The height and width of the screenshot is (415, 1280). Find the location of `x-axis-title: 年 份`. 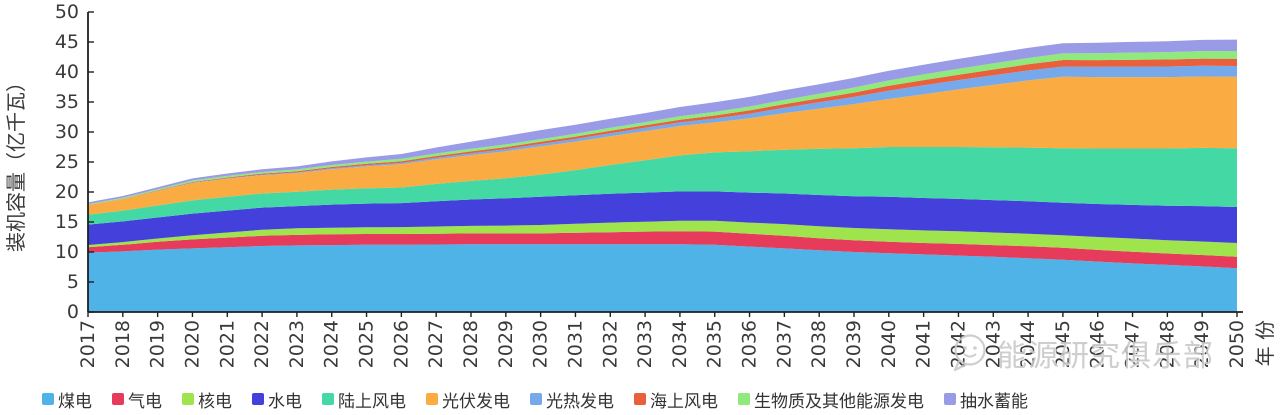

x-axis-title: 年 份 is located at coordinates (1265, 343).